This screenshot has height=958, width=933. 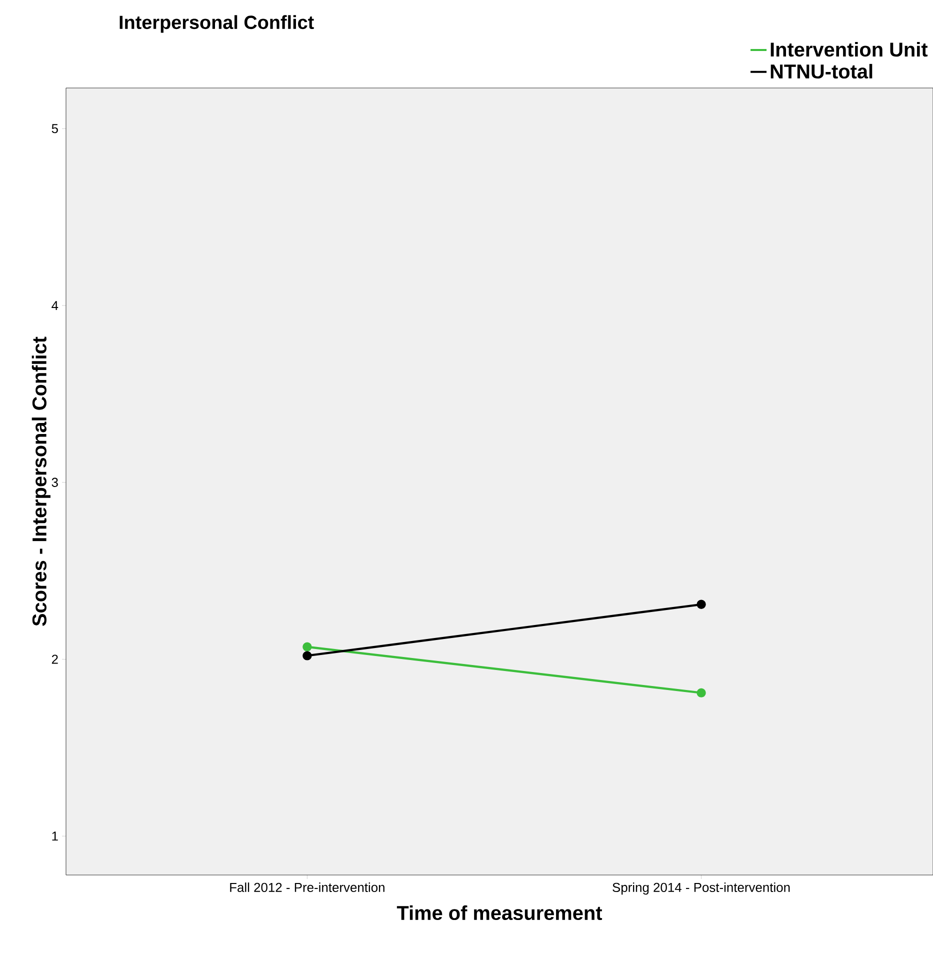 What do you see at coordinates (55, 129) in the screenshot?
I see `y-tick-label: 5` at bounding box center [55, 129].